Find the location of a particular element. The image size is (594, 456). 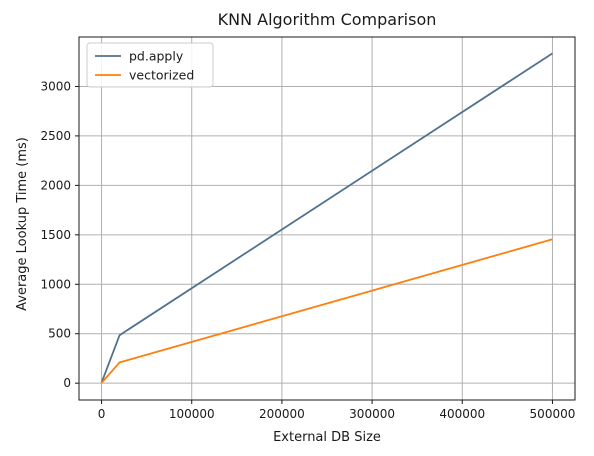

y-tick-label: 1000 is located at coordinates (55, 284).